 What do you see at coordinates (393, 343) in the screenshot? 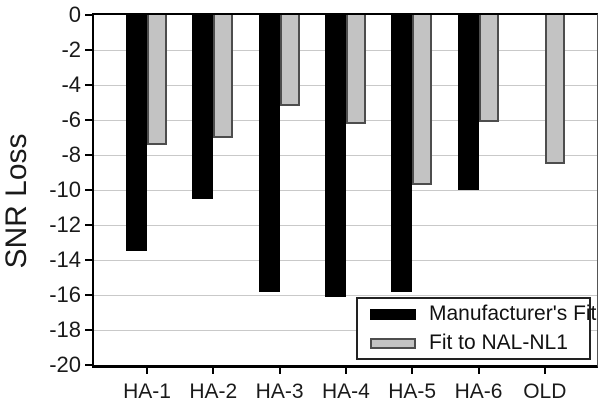
I see `legend-swatch-fit-to-nal-nl1` at bounding box center [393, 343].